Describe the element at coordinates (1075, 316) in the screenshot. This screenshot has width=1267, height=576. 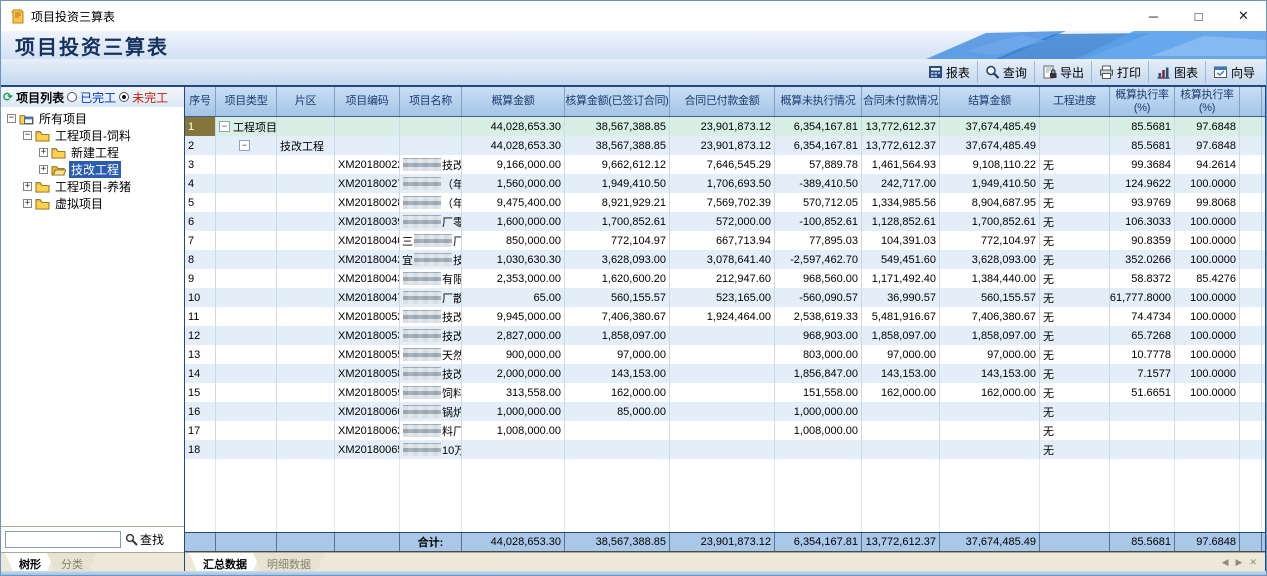
I see `cell-progress: 无` at that location.